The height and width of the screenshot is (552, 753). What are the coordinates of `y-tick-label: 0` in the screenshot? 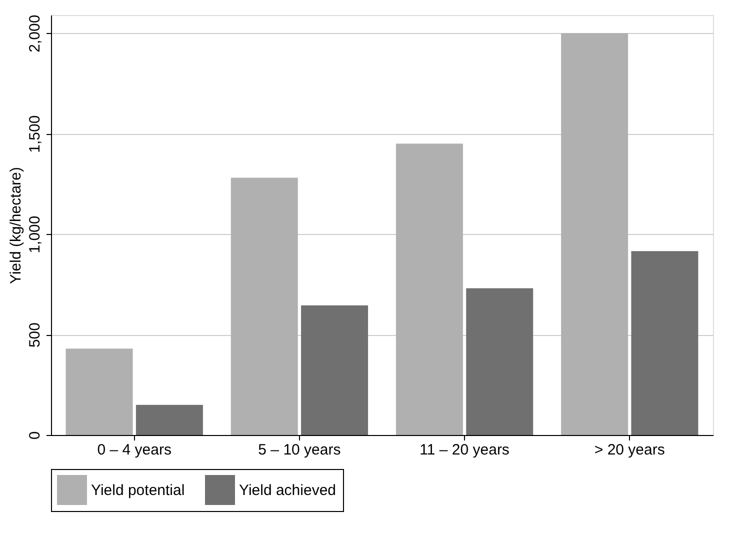 It's located at (35, 435).